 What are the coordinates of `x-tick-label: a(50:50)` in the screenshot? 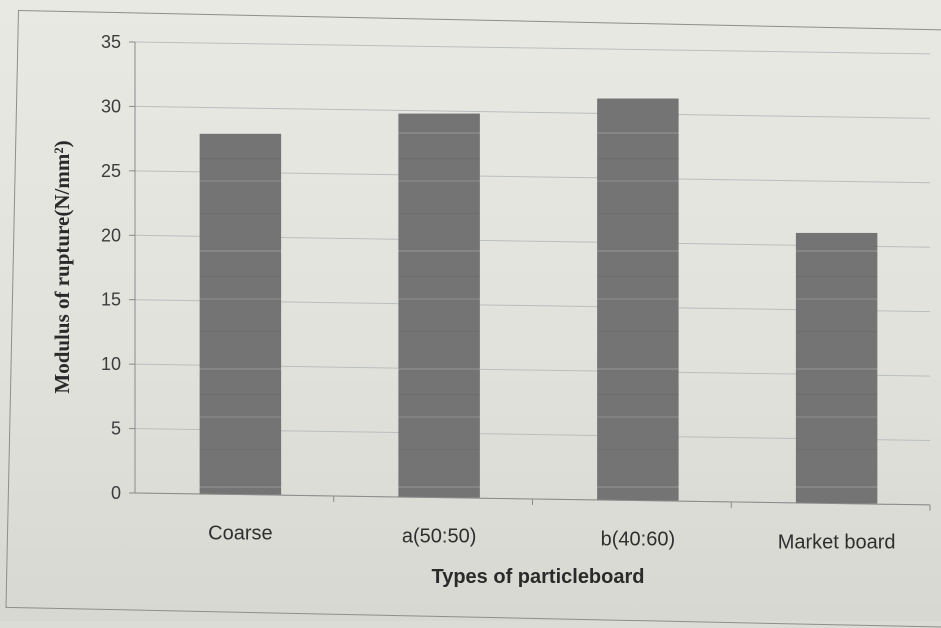 It's located at (439, 537).